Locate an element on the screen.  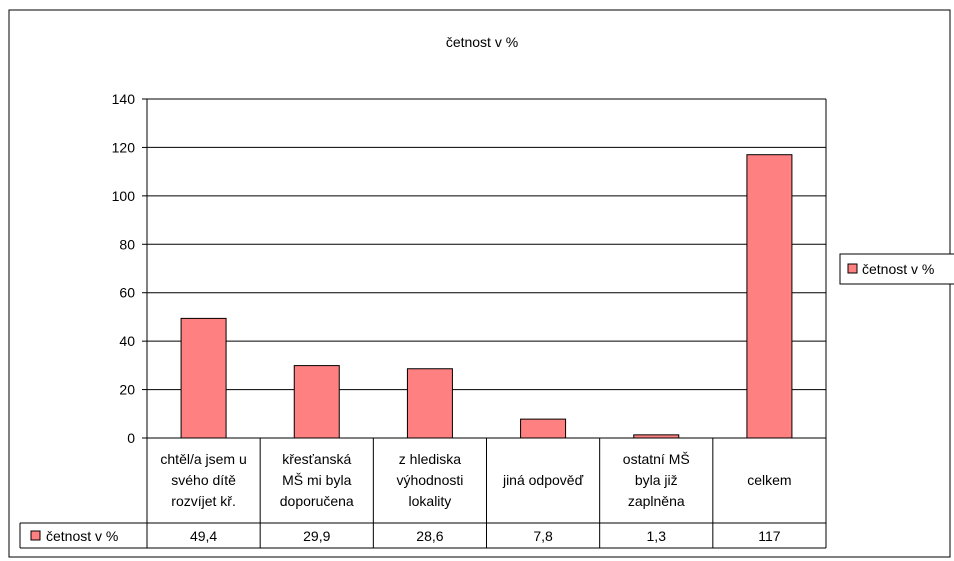
y-tick-label: 100 is located at coordinates (124, 196).